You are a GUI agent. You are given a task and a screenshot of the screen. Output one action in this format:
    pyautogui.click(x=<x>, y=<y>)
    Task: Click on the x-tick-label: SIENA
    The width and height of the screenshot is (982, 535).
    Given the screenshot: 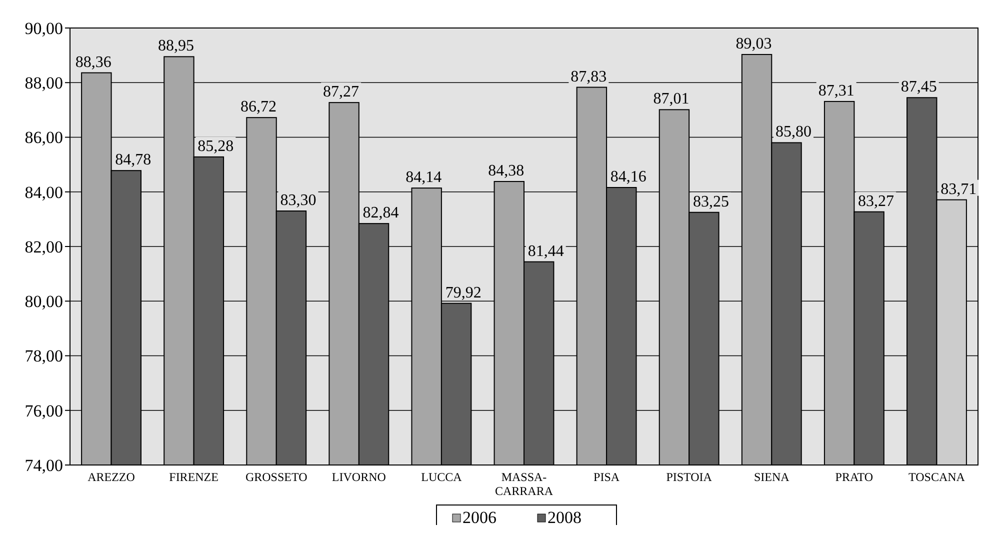 What is the action you would take?
    pyautogui.click(x=772, y=477)
    